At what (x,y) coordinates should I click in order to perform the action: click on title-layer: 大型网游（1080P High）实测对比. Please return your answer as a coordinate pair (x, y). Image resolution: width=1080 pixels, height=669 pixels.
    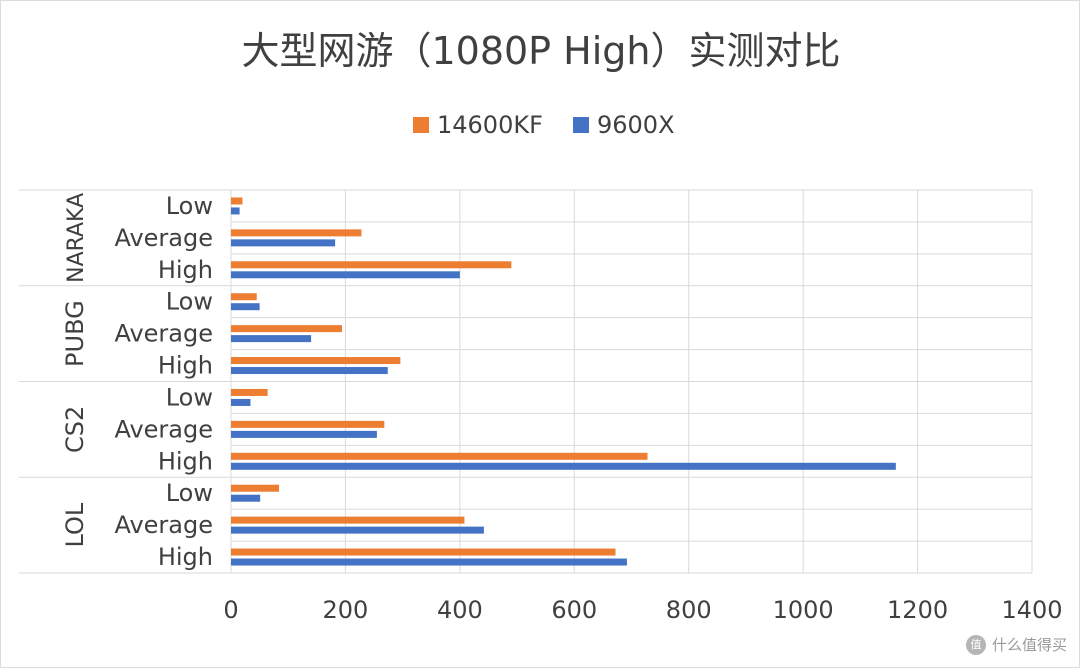
    Looking at the image, I should click on (540, 51).